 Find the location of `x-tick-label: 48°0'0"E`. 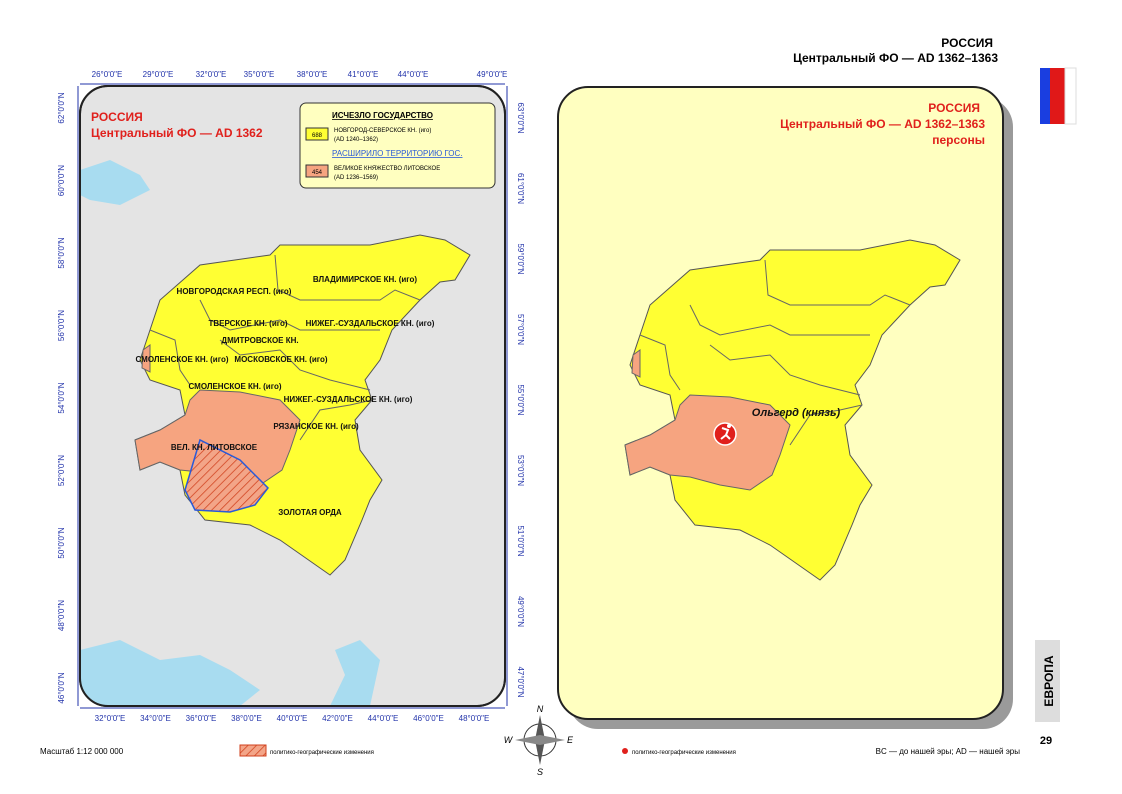

x-tick-label: 48°0'0"E is located at coordinates (474, 718).